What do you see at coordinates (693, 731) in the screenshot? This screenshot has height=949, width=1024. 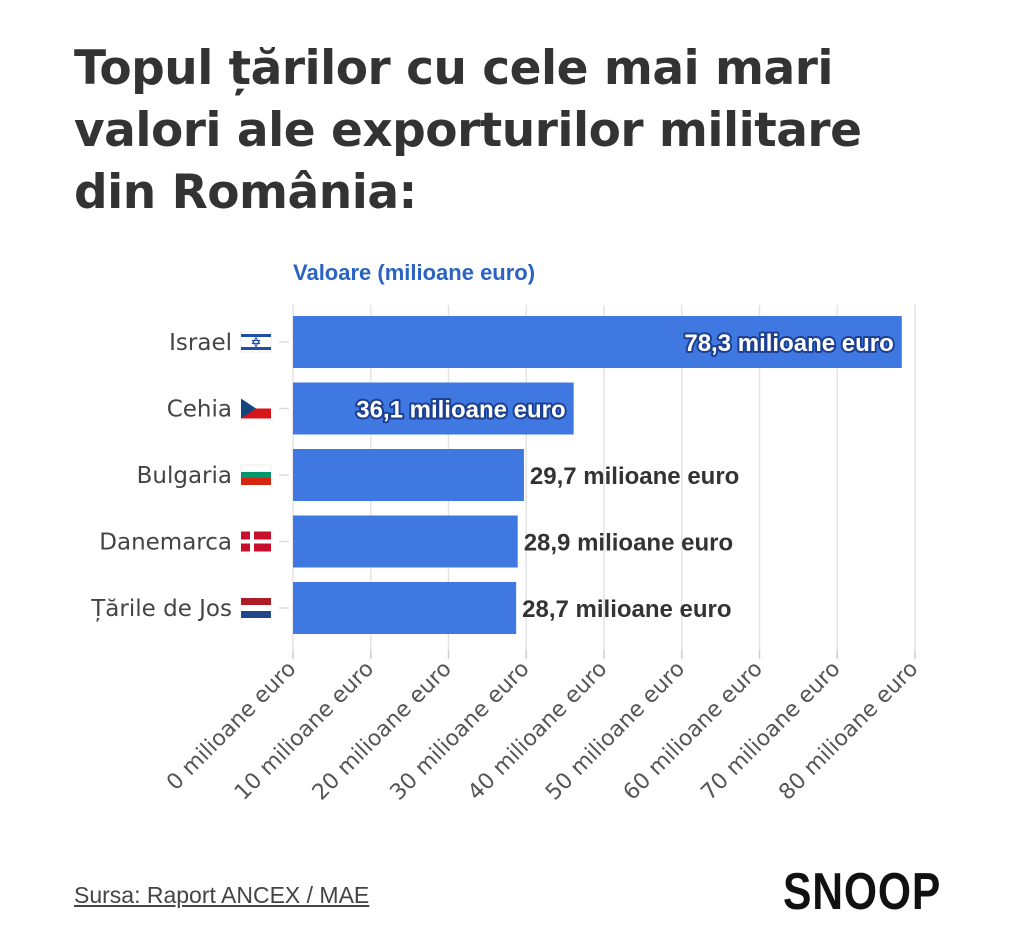 I see `x-tick-label: 60 milioane euro` at bounding box center [693, 731].